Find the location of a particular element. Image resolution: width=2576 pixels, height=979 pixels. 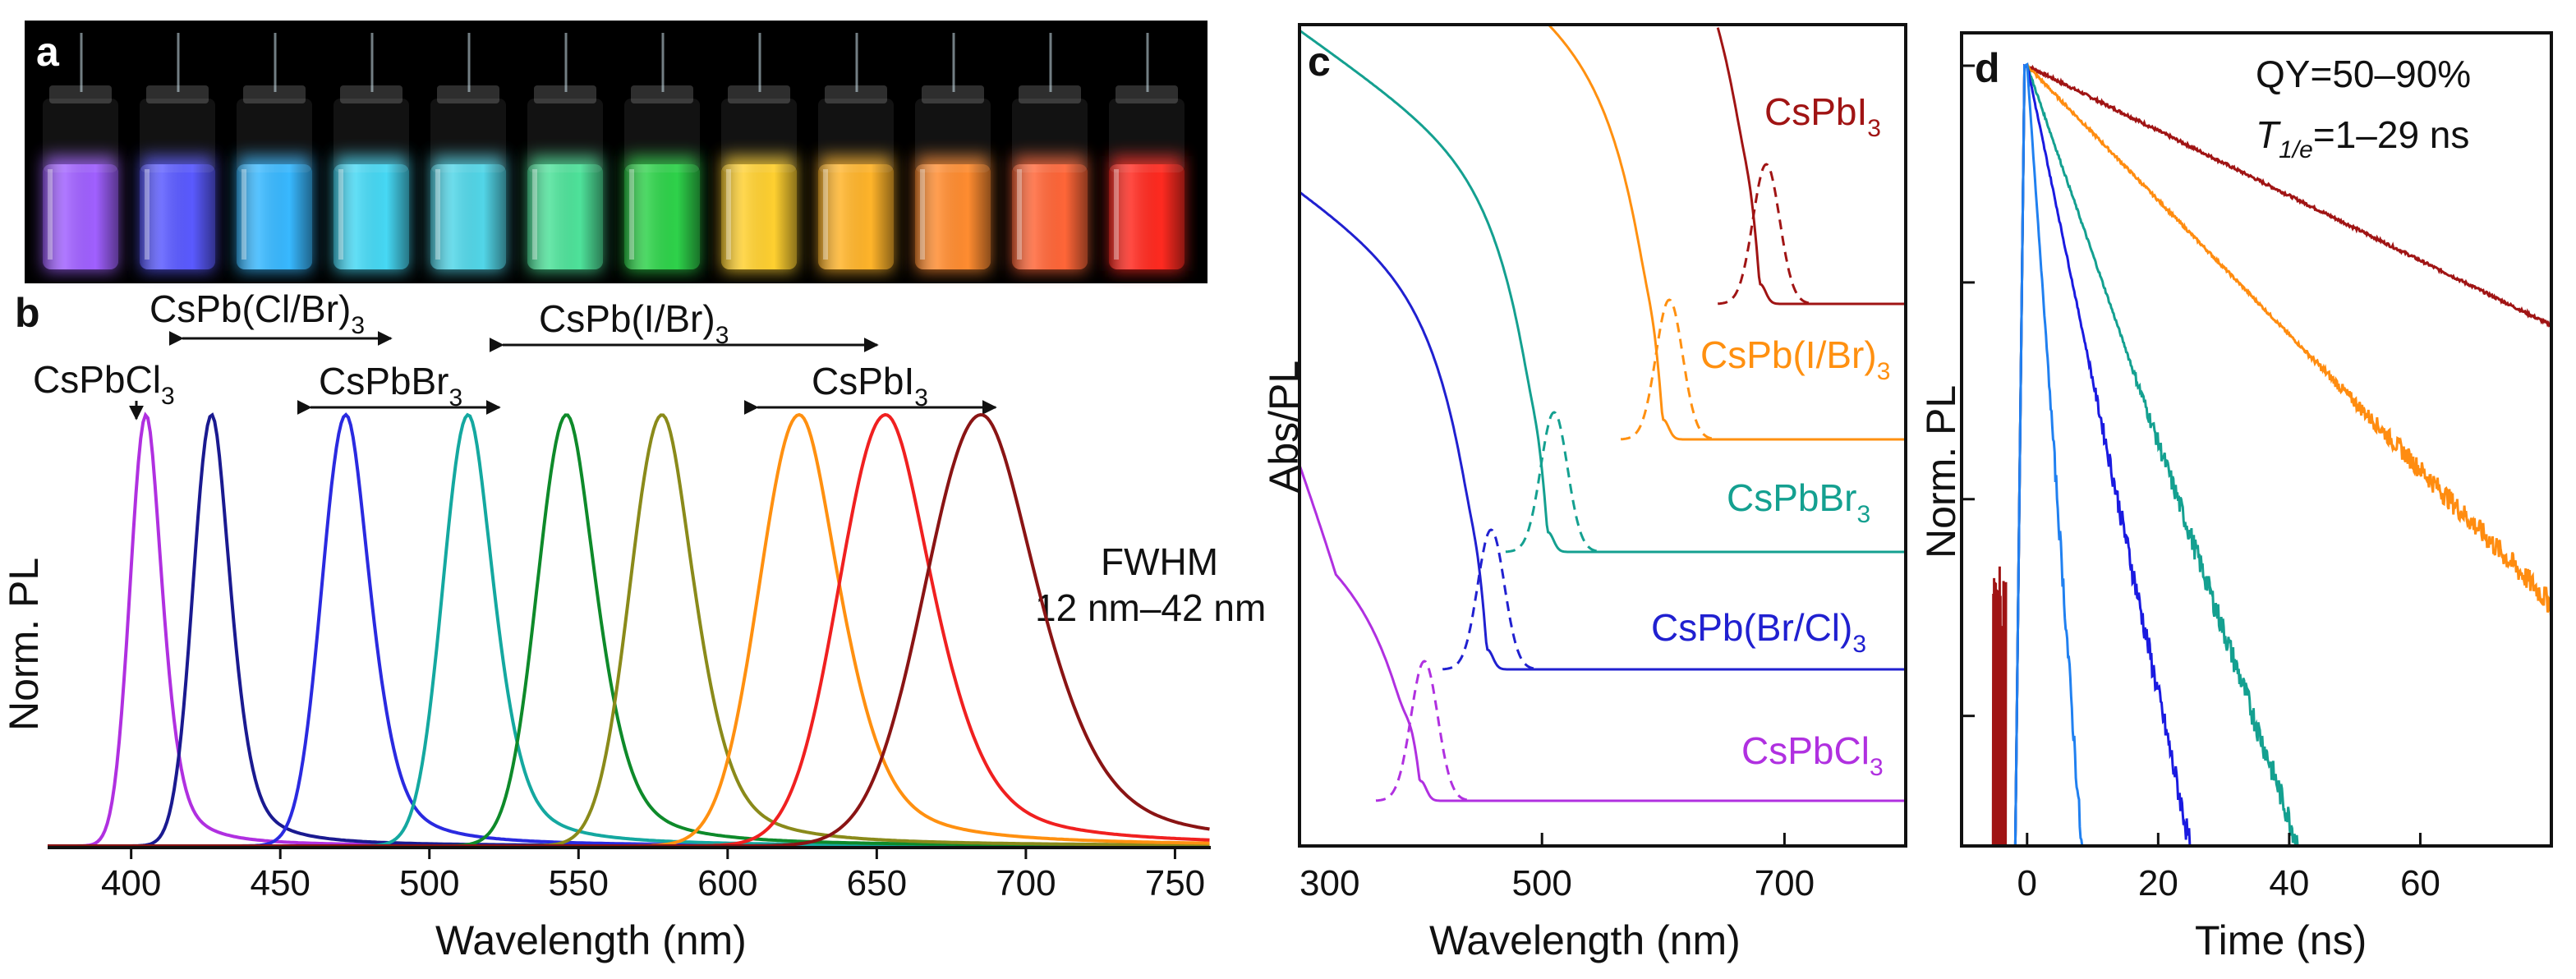

panel-b-tick-label: 700 is located at coordinates (1026, 883).